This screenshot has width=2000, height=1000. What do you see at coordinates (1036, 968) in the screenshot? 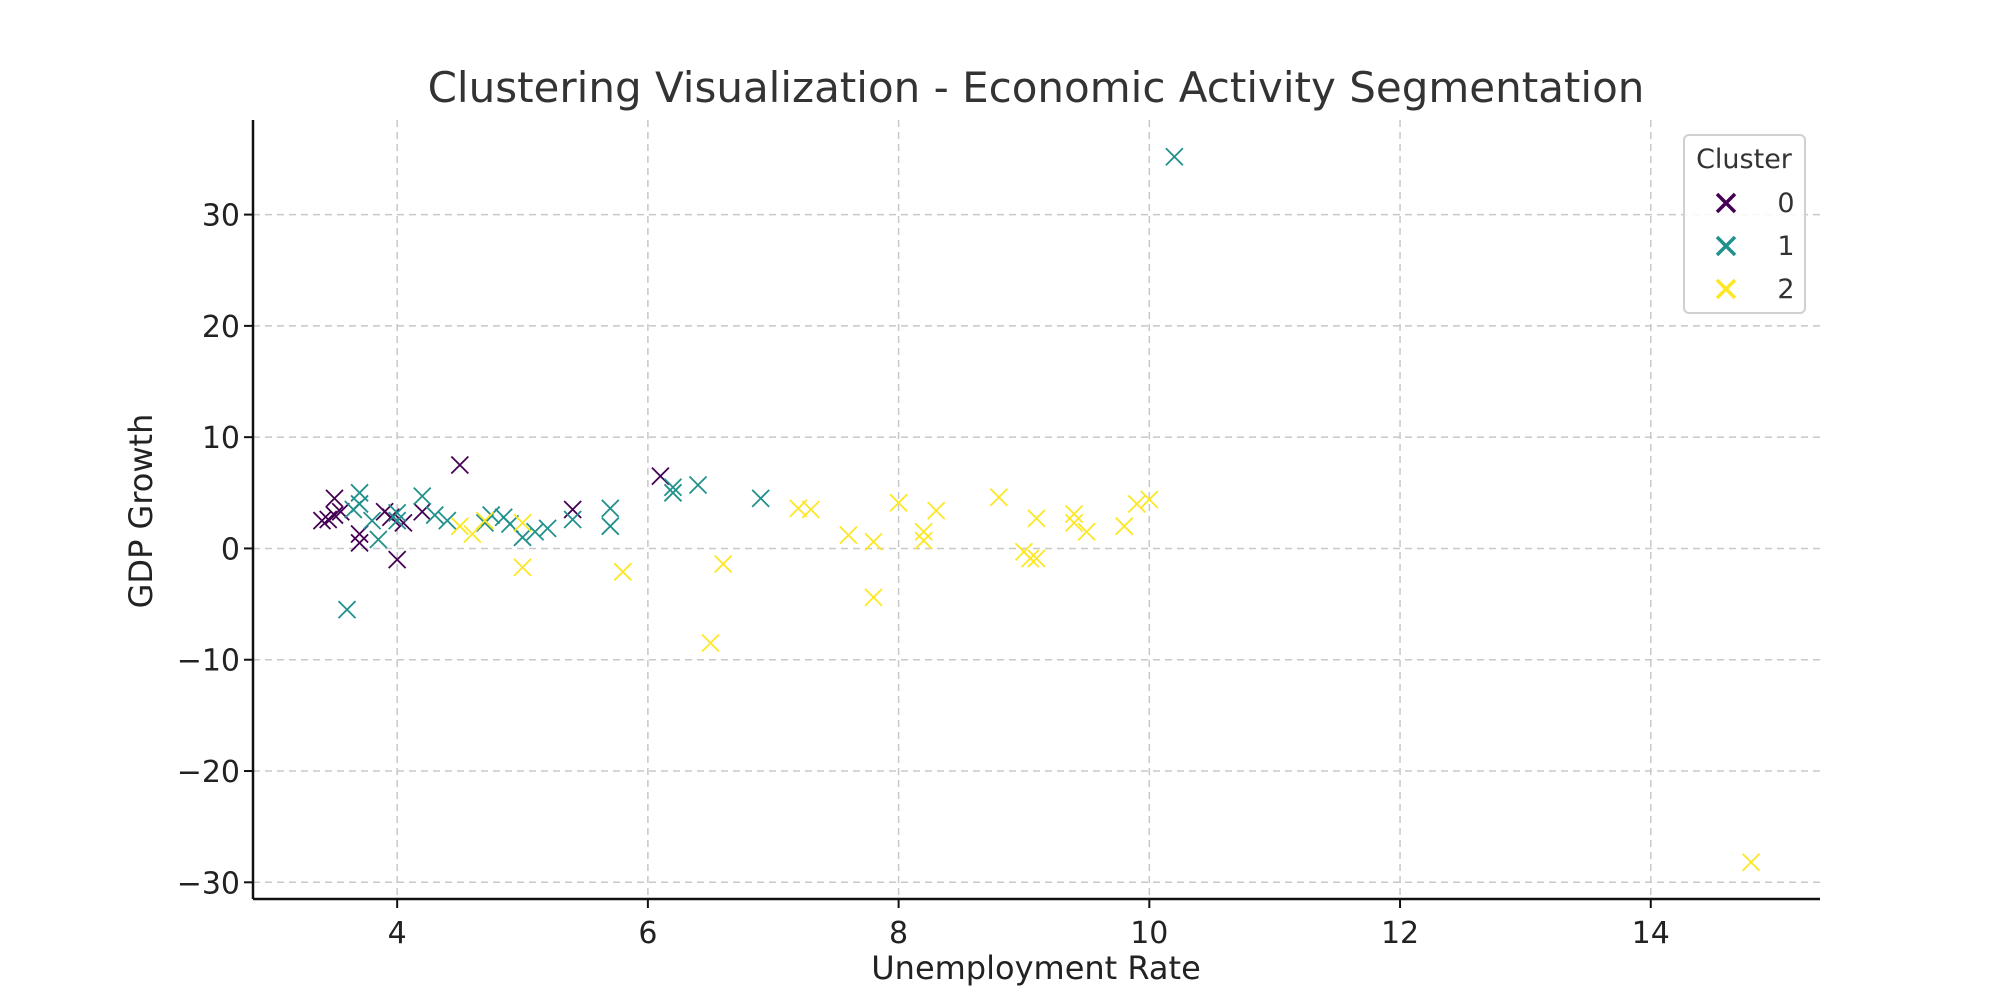
I see `x-axis-label: Unemployment Rate` at bounding box center [1036, 968].